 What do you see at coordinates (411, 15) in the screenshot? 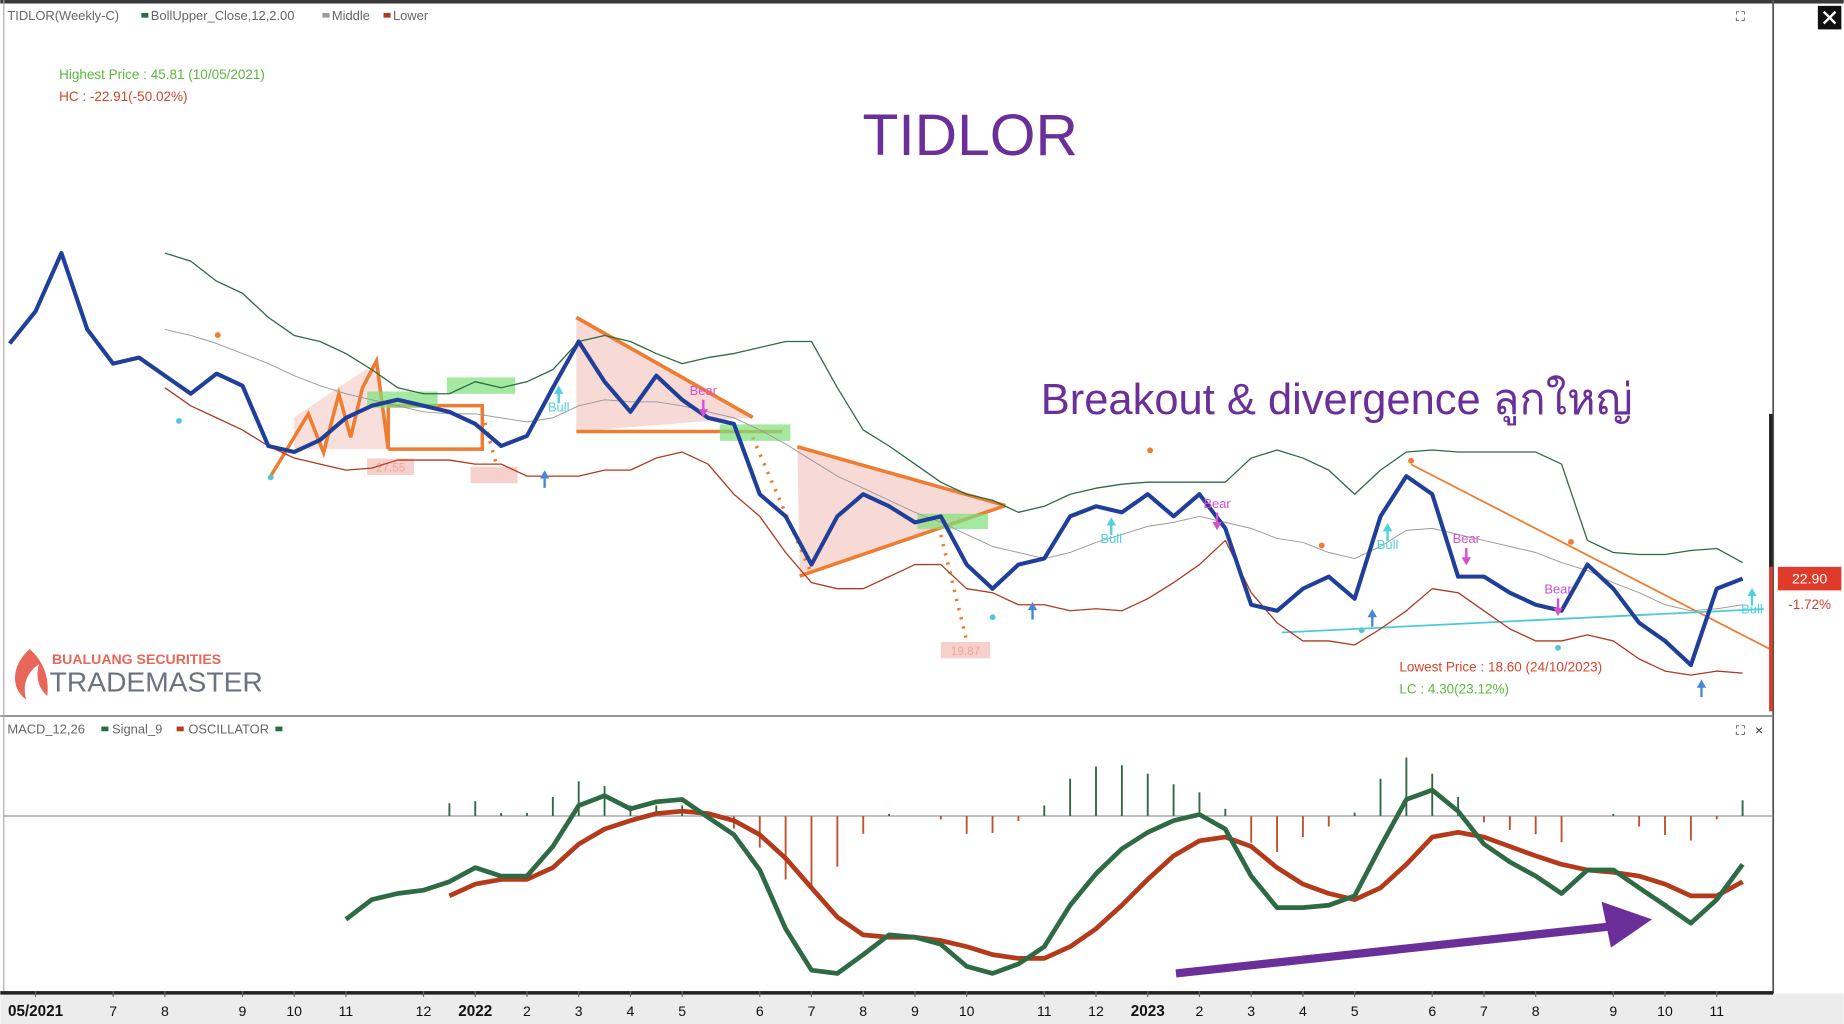
I see `legend-entry: Lower` at bounding box center [411, 15].